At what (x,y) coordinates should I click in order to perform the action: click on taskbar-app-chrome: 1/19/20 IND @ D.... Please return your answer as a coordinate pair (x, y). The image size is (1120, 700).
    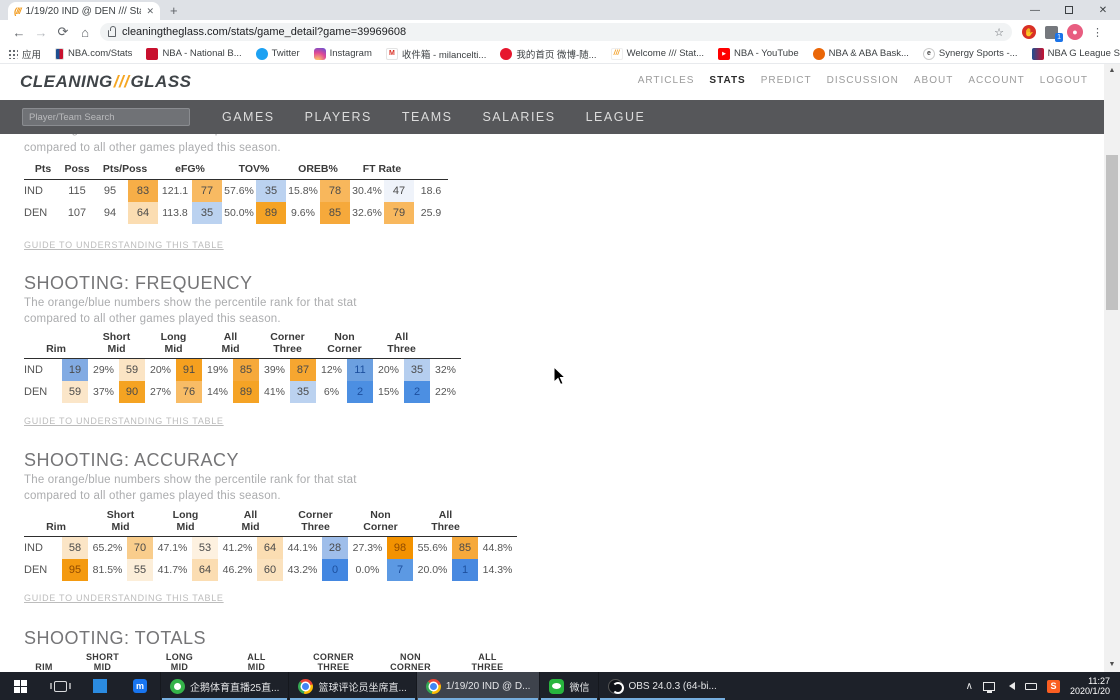
    Looking at the image, I should click on (477, 686).